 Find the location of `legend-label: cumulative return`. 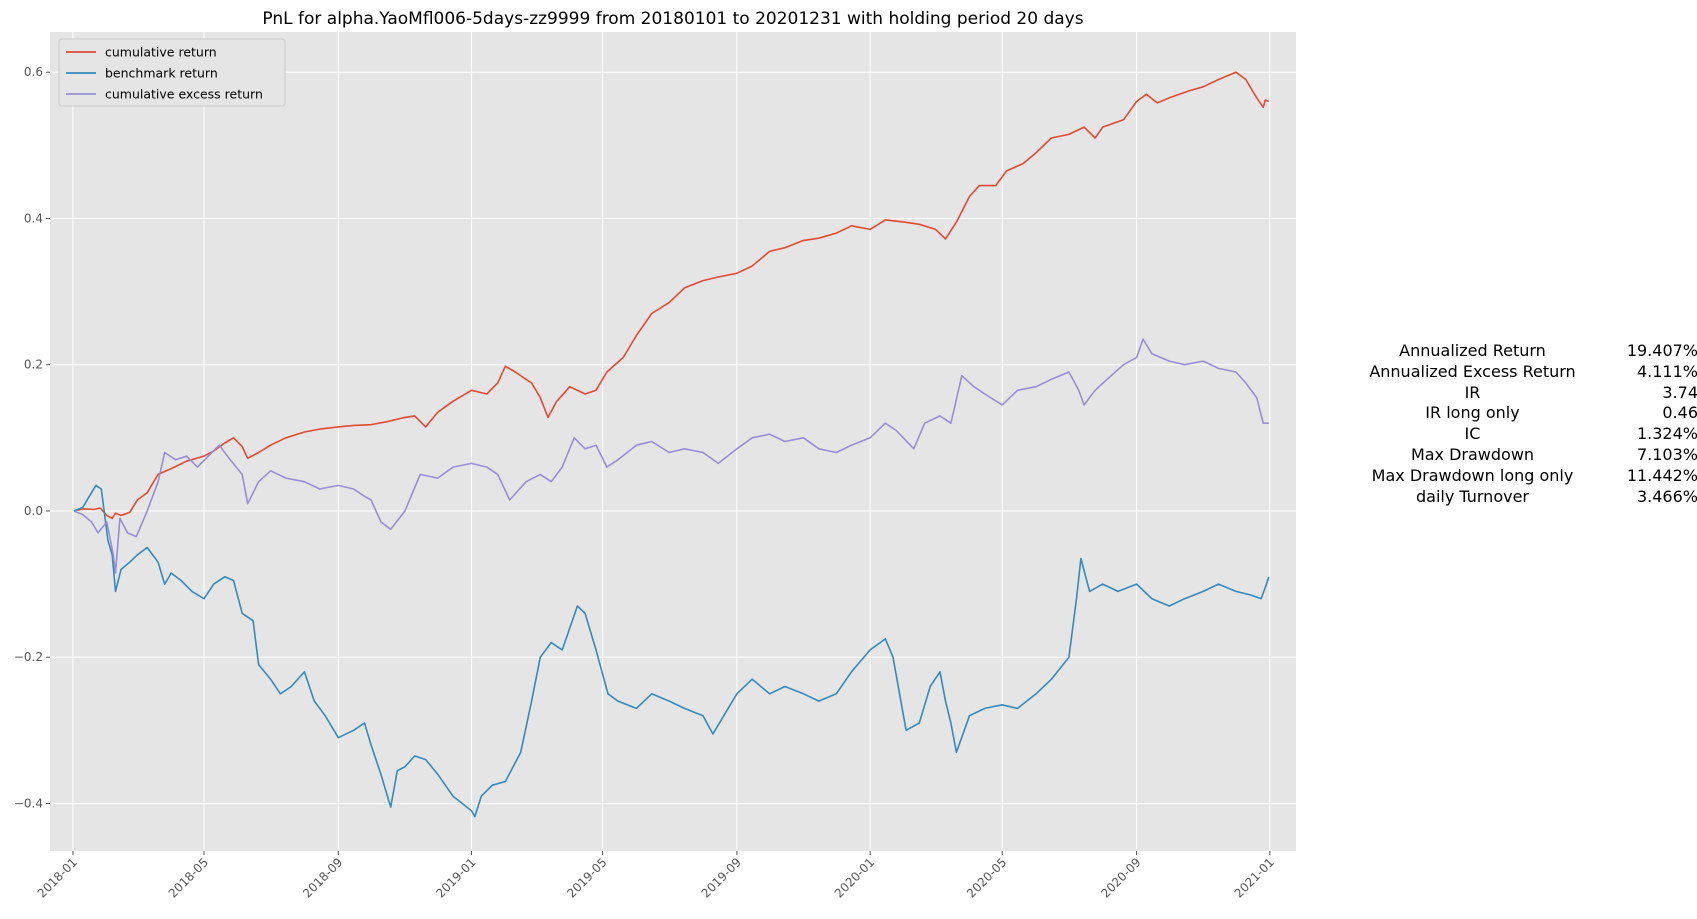

legend-label: cumulative return is located at coordinates (161, 52).